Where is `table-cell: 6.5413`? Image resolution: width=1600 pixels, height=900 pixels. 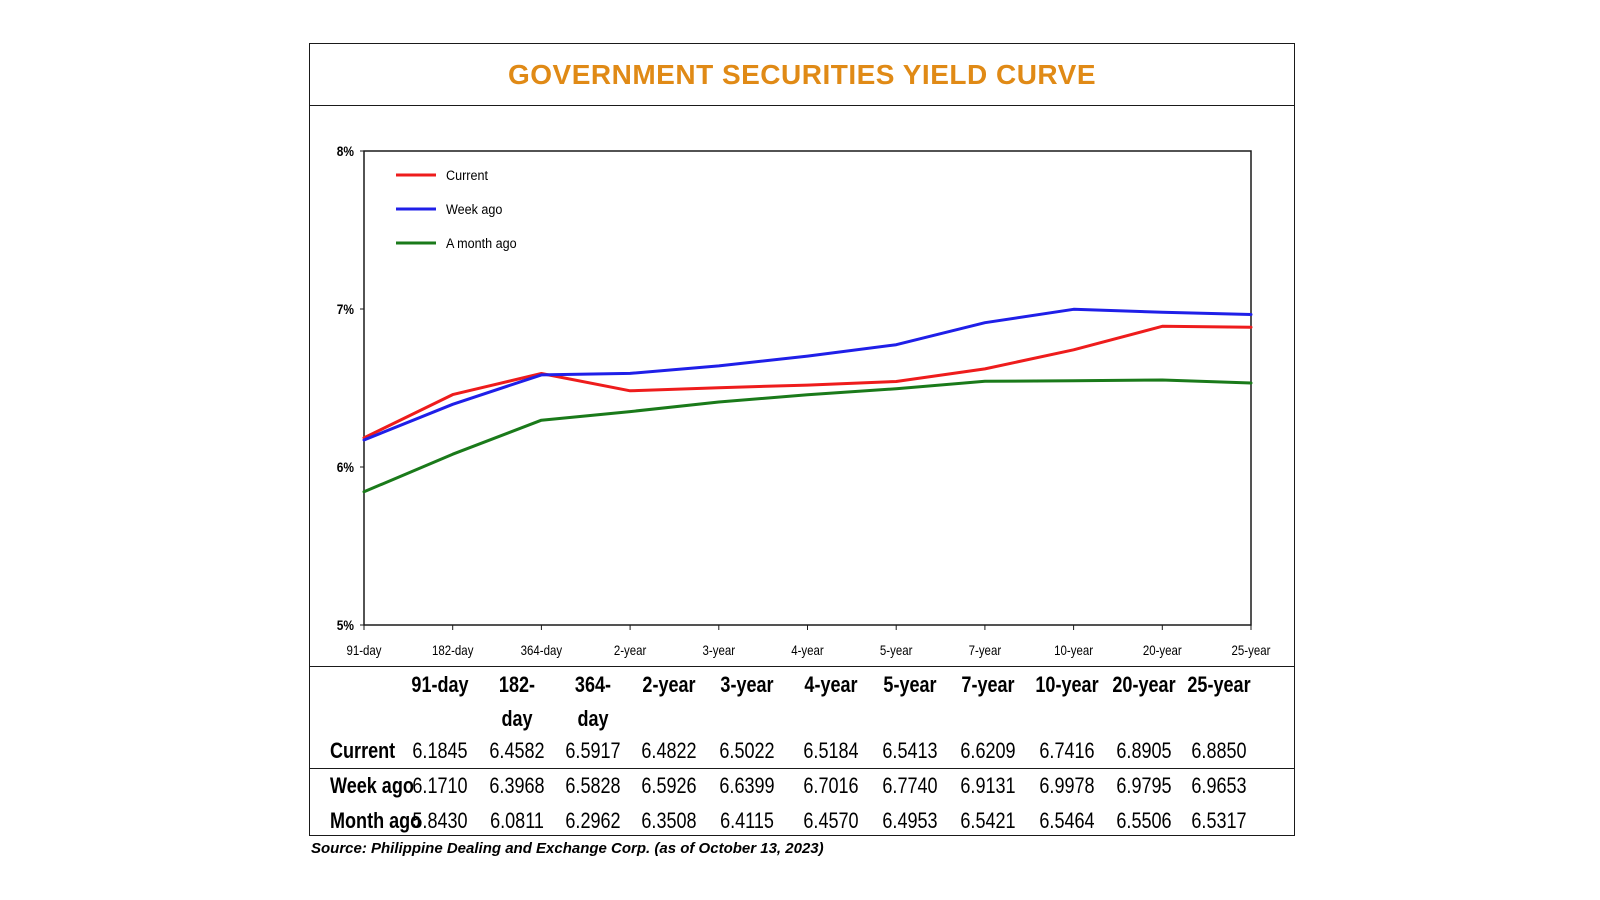
table-cell: 6.5413 is located at coordinates (910, 750).